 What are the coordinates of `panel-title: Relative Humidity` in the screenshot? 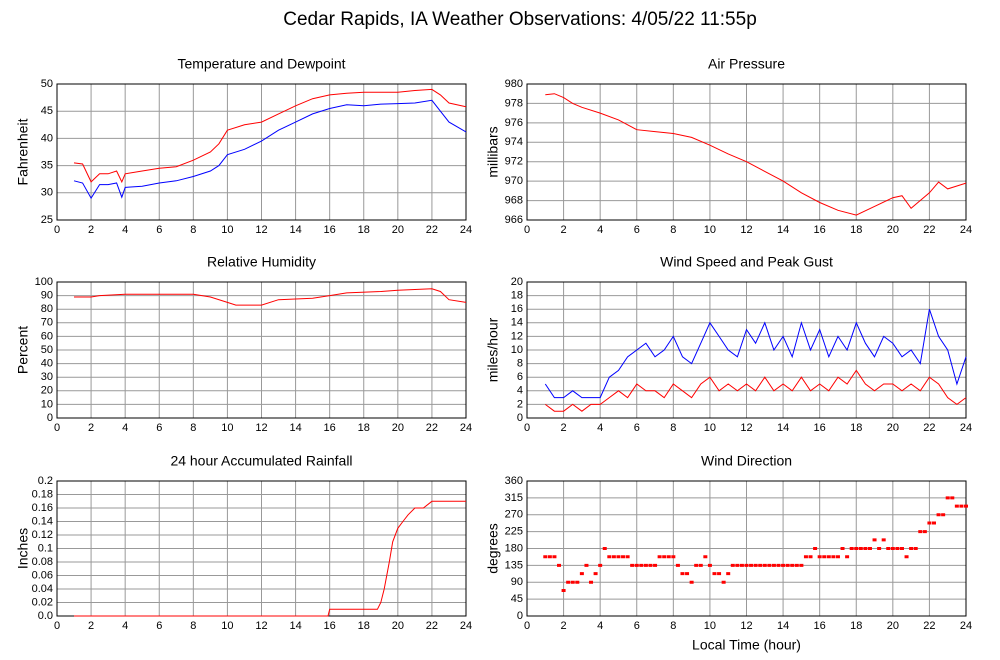 It's located at (261, 262).